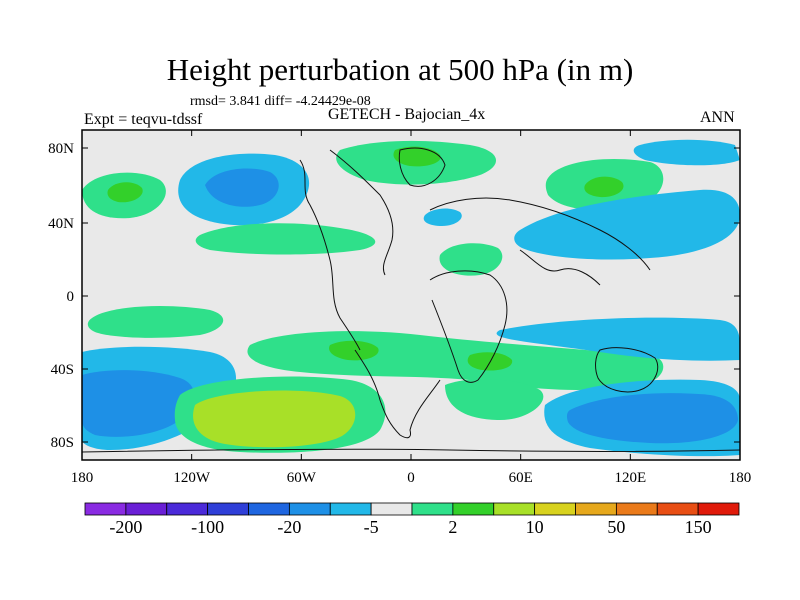 The height and width of the screenshot is (600, 800). I want to click on chart-title: Height perturbation at 500 hPa (in m), so click(400, 69).